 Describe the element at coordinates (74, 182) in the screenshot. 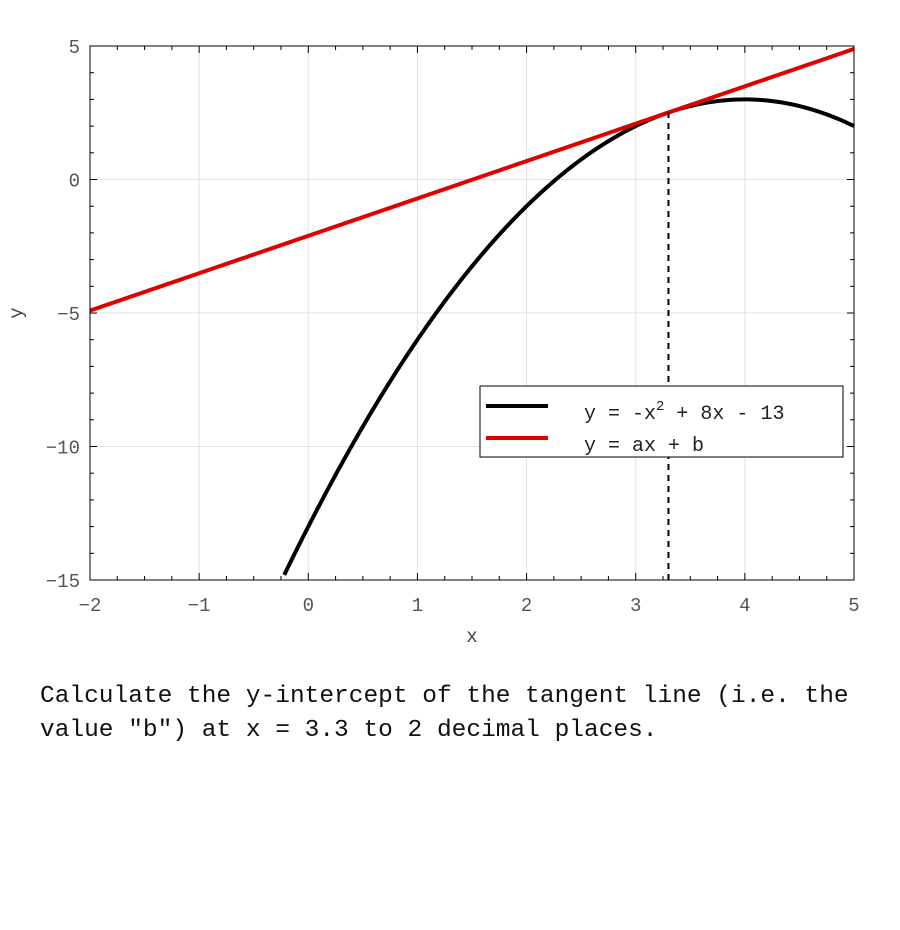

I see `y-tick-label: 0` at that location.